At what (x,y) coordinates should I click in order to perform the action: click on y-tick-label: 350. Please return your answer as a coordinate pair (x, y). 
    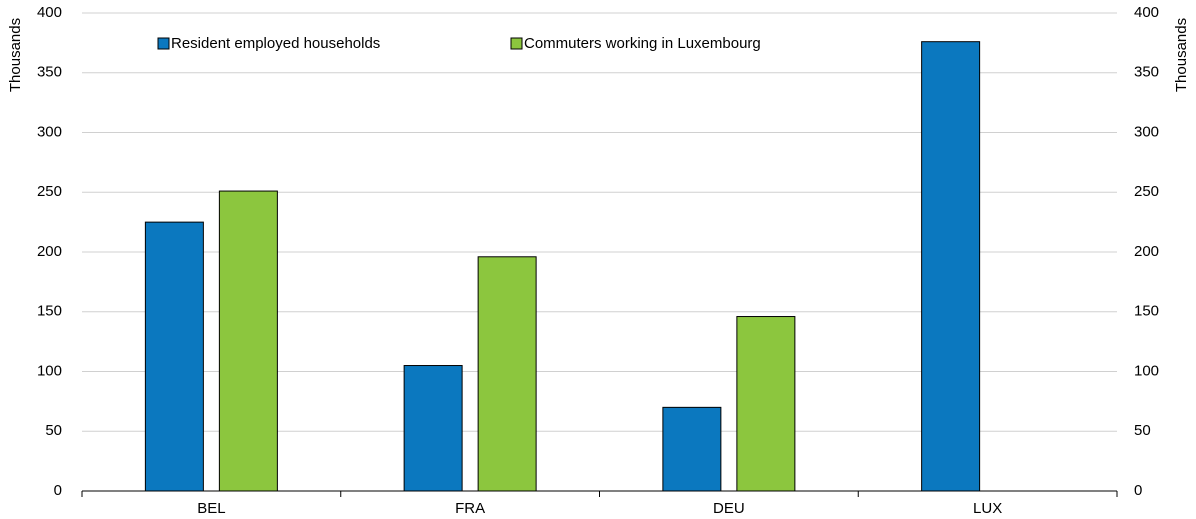
    Looking at the image, I should click on (49, 72).